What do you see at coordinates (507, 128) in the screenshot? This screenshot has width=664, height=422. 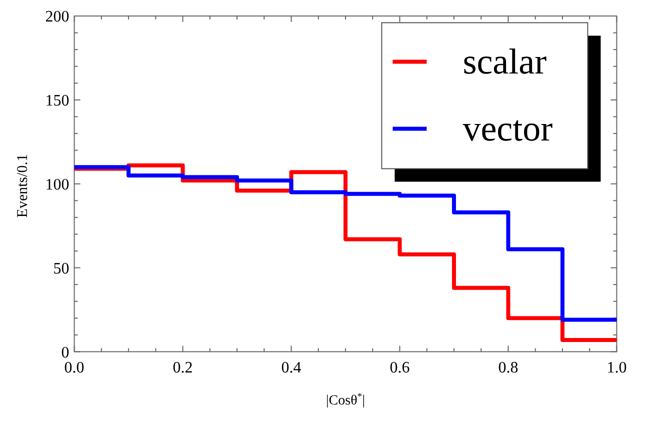 I see `legend-label: vector` at bounding box center [507, 128].